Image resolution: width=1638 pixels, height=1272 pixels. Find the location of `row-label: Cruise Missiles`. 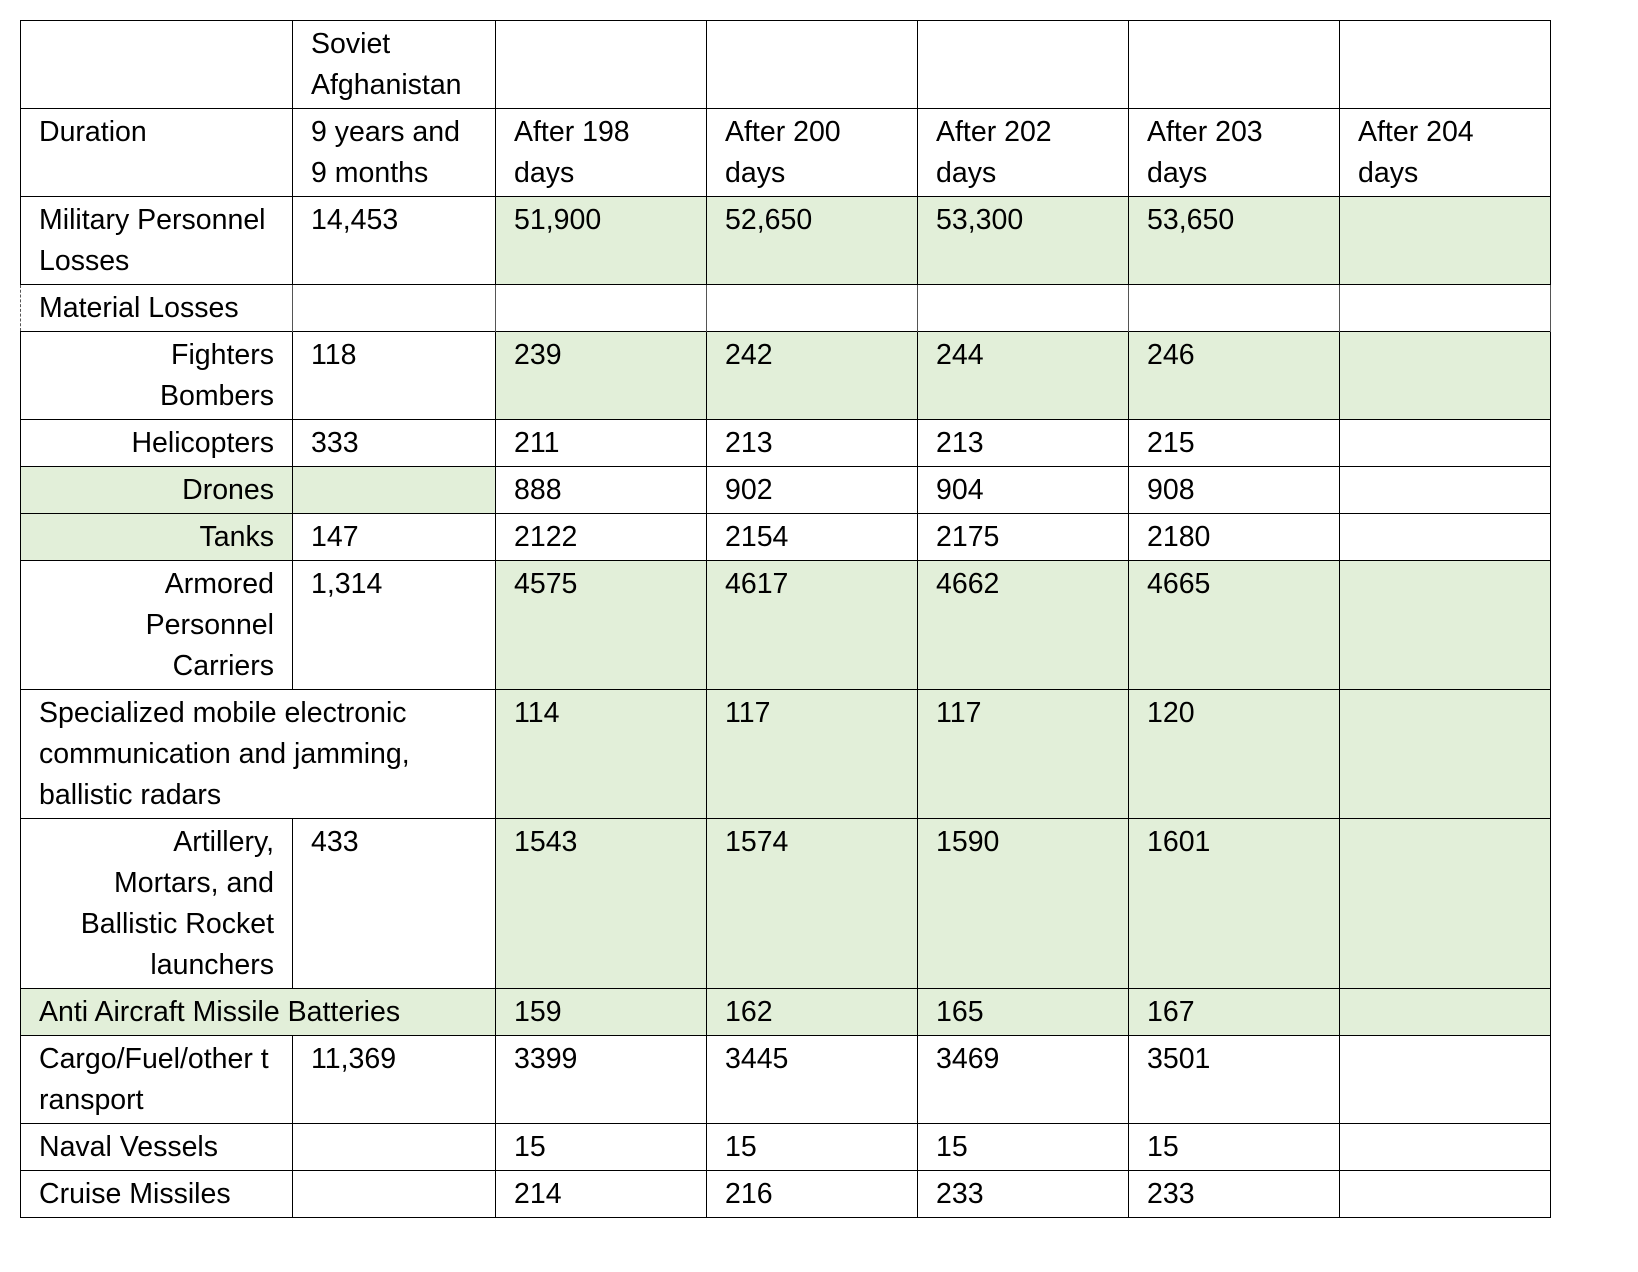

row-label: Cruise Missiles is located at coordinates (156, 1194).